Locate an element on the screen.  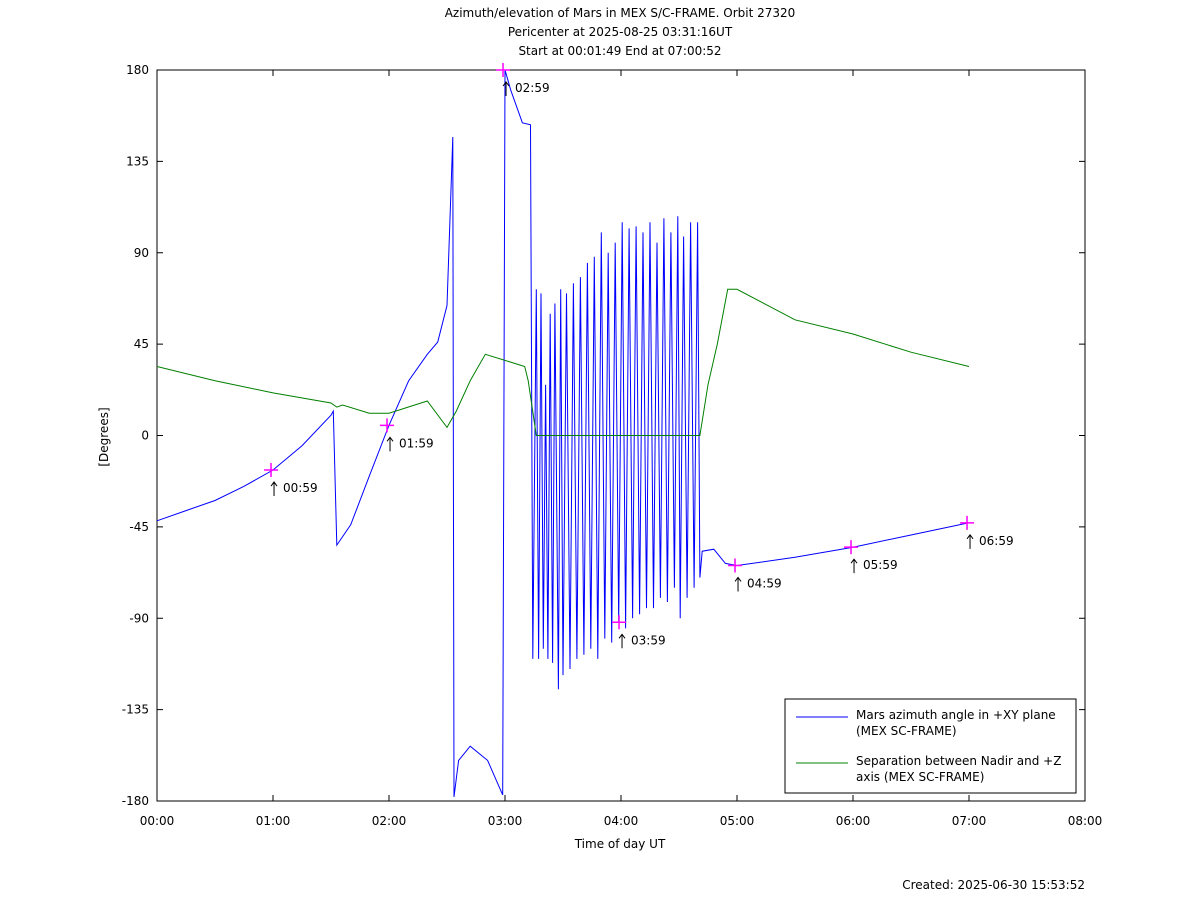
y-tick-label: 180 is located at coordinates (137, 70).